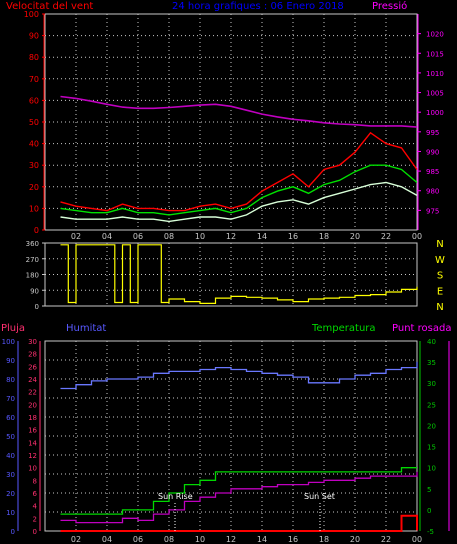 This screenshot has width=457, height=544. I want to click on humidity-tick-label: 90, so click(10, 361).